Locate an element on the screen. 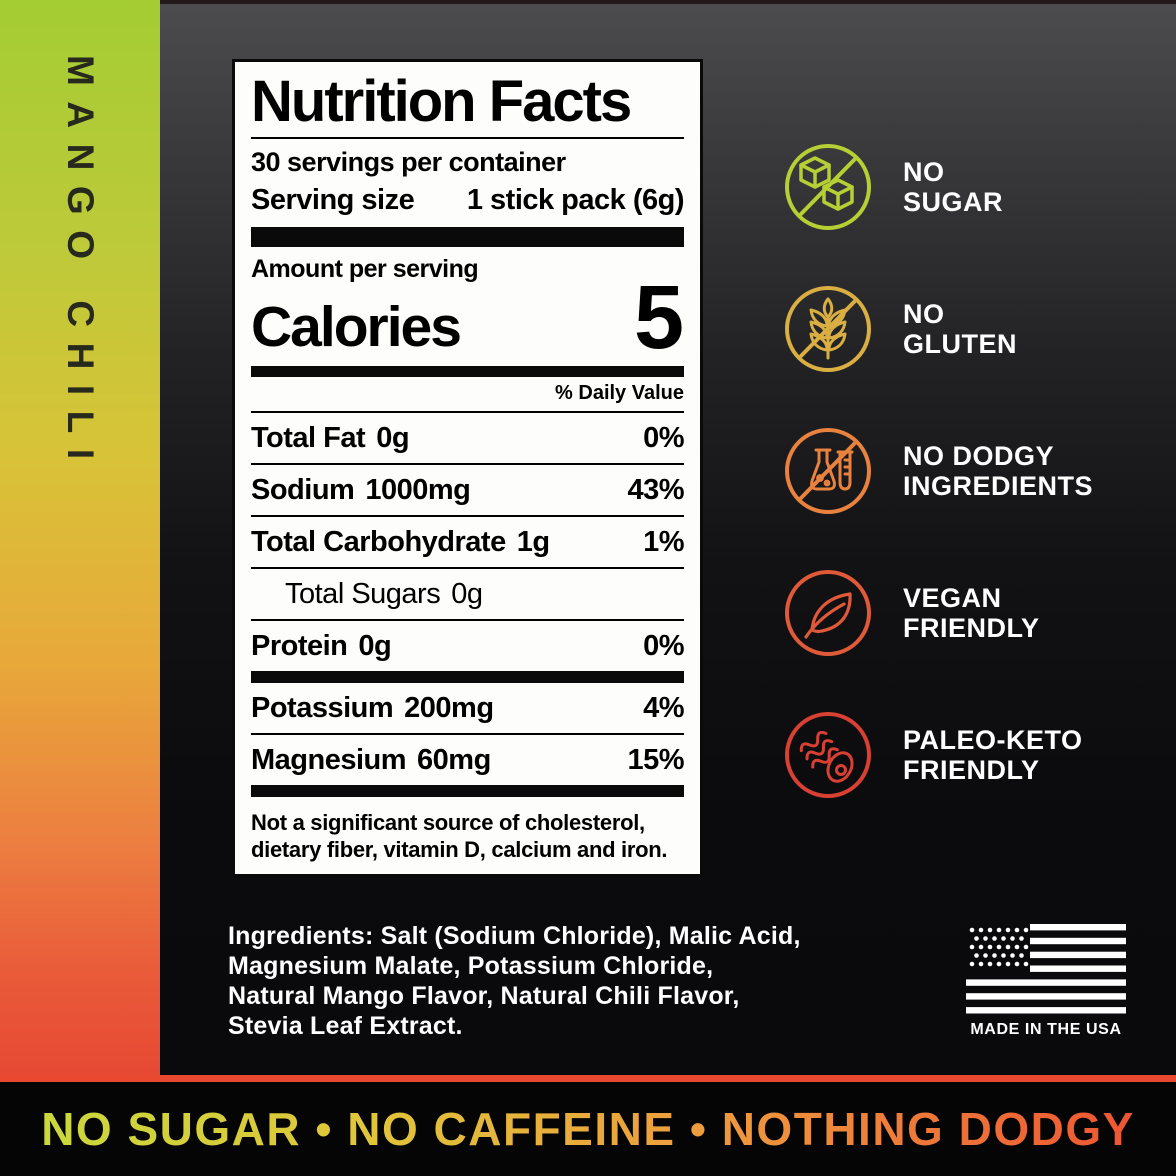 This screenshot has height=1176, width=1176. ingredients-line: Stevia Leaf Extract. is located at coordinates (345, 1026).